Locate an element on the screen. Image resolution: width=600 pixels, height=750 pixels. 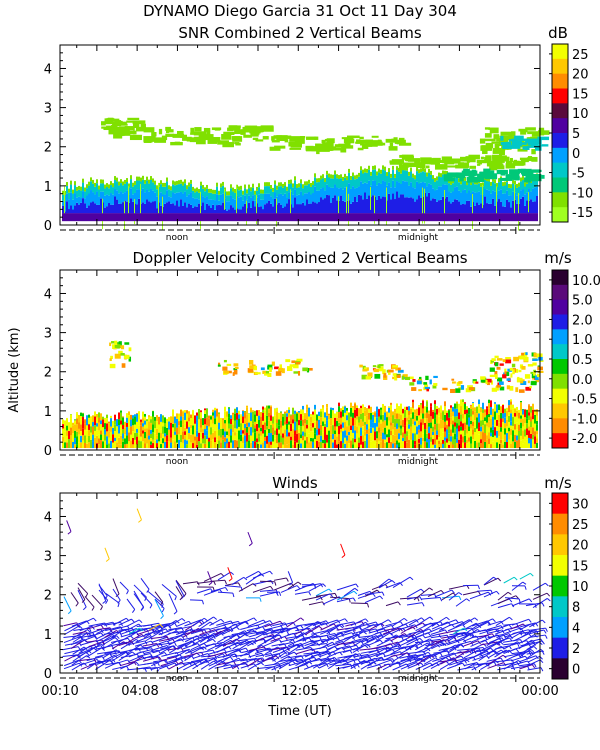
colorbar-label: -2.0 is located at coordinates (584, 439).